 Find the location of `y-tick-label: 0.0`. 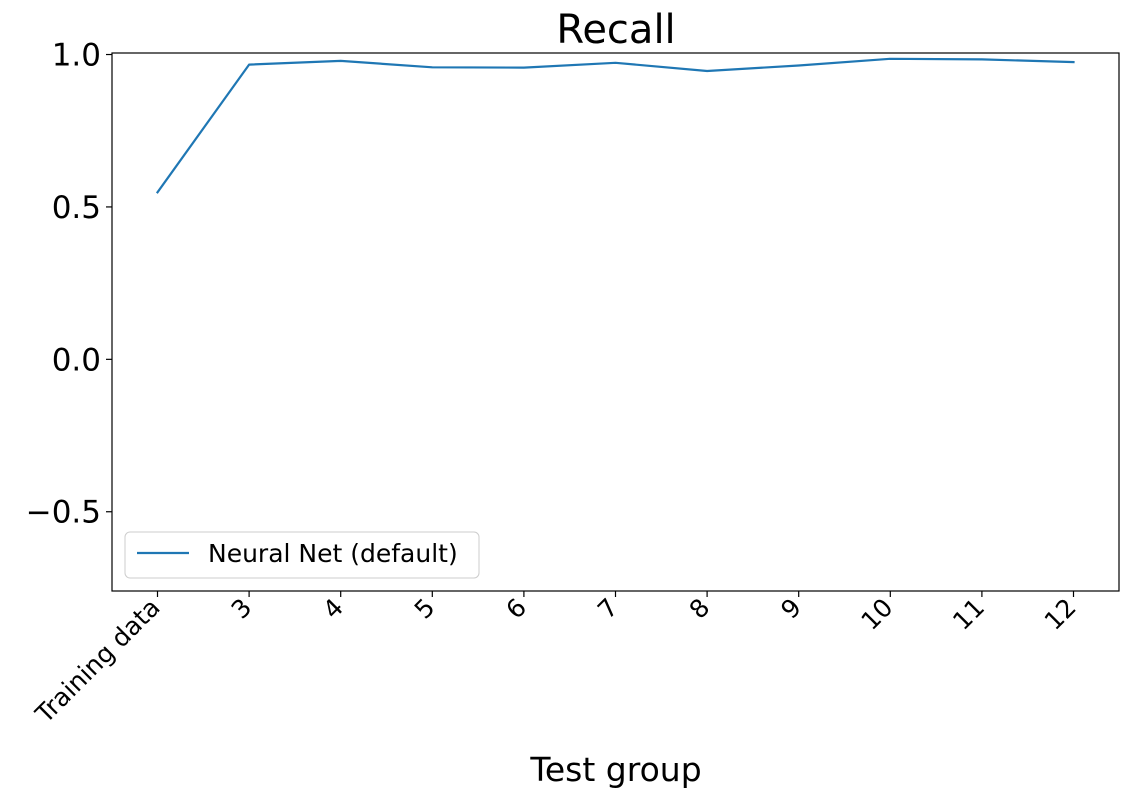

y-tick-label: 0.0 is located at coordinates (76, 360).